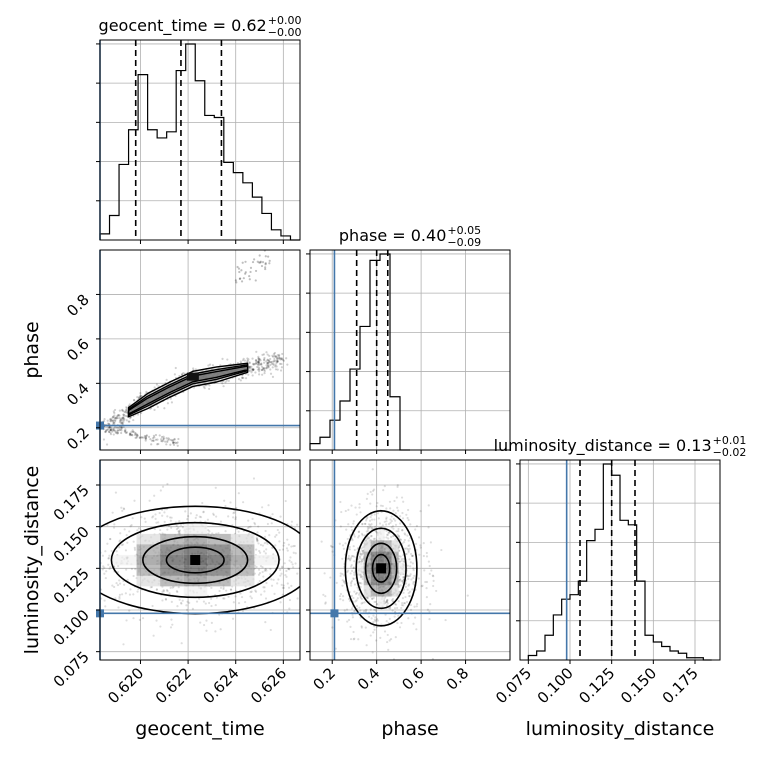 The image size is (760, 764). What do you see at coordinates (381, 568) in the screenshot?
I see `density-contour` at bounding box center [381, 568].